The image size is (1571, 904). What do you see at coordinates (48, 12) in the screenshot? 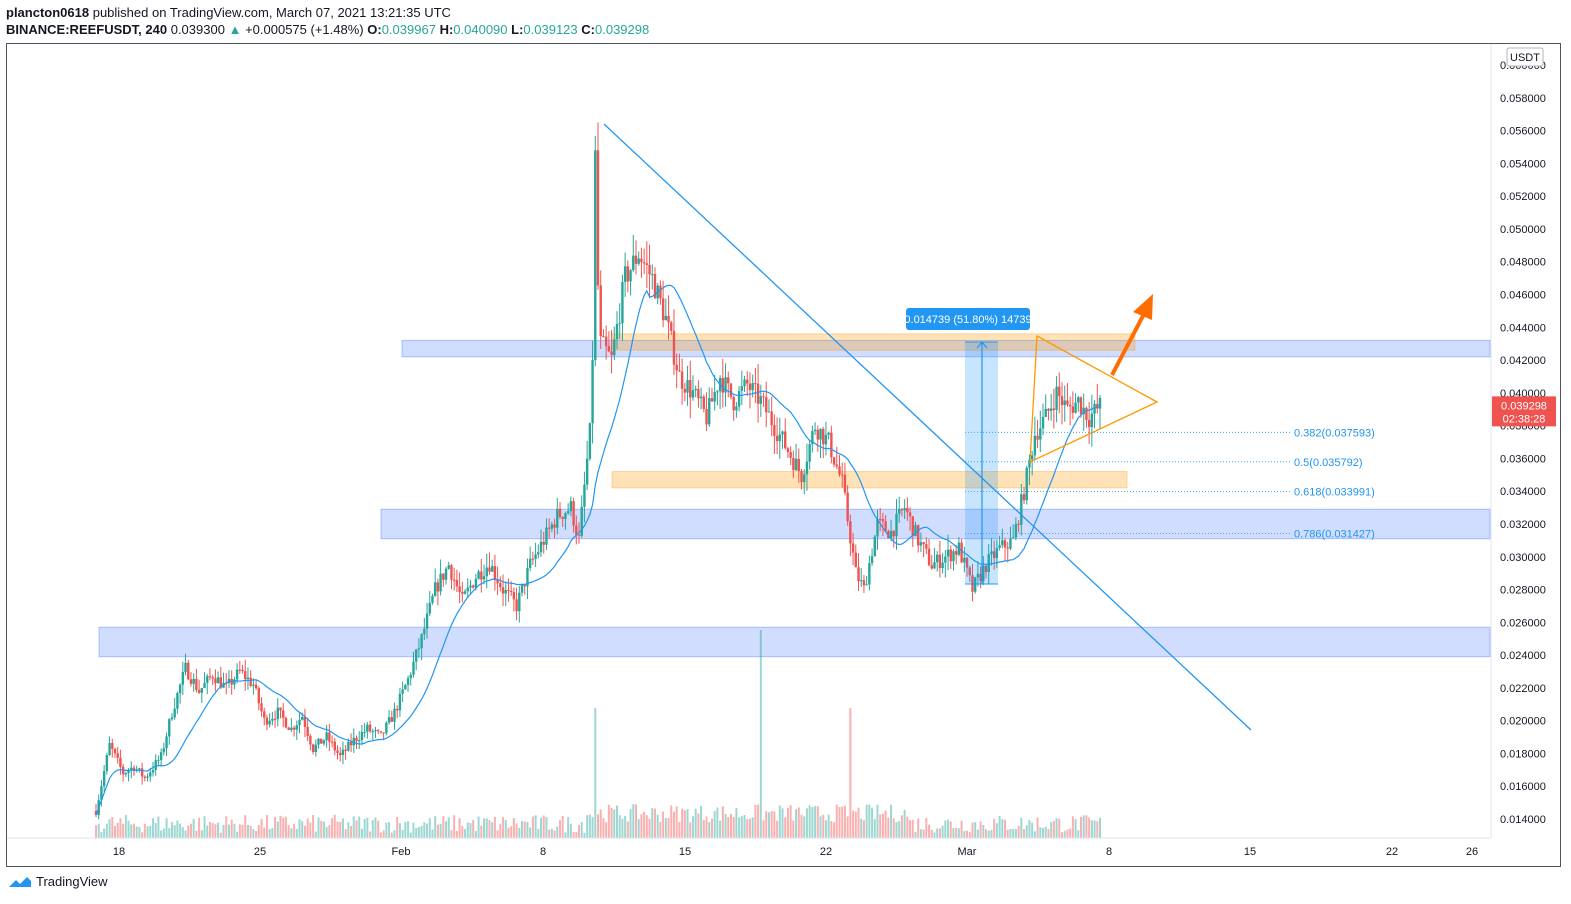
I see `author-name: plancton0618` at bounding box center [48, 12].